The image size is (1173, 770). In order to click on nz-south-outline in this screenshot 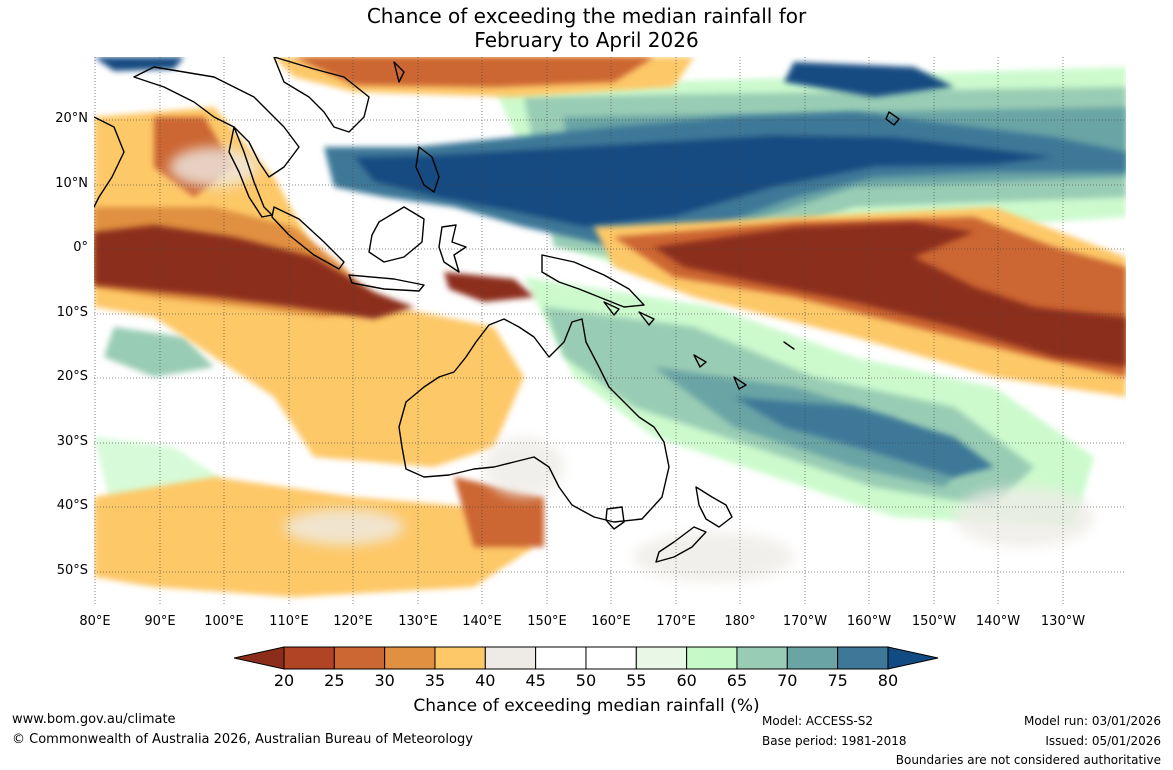, I will do `click(681, 544)`.